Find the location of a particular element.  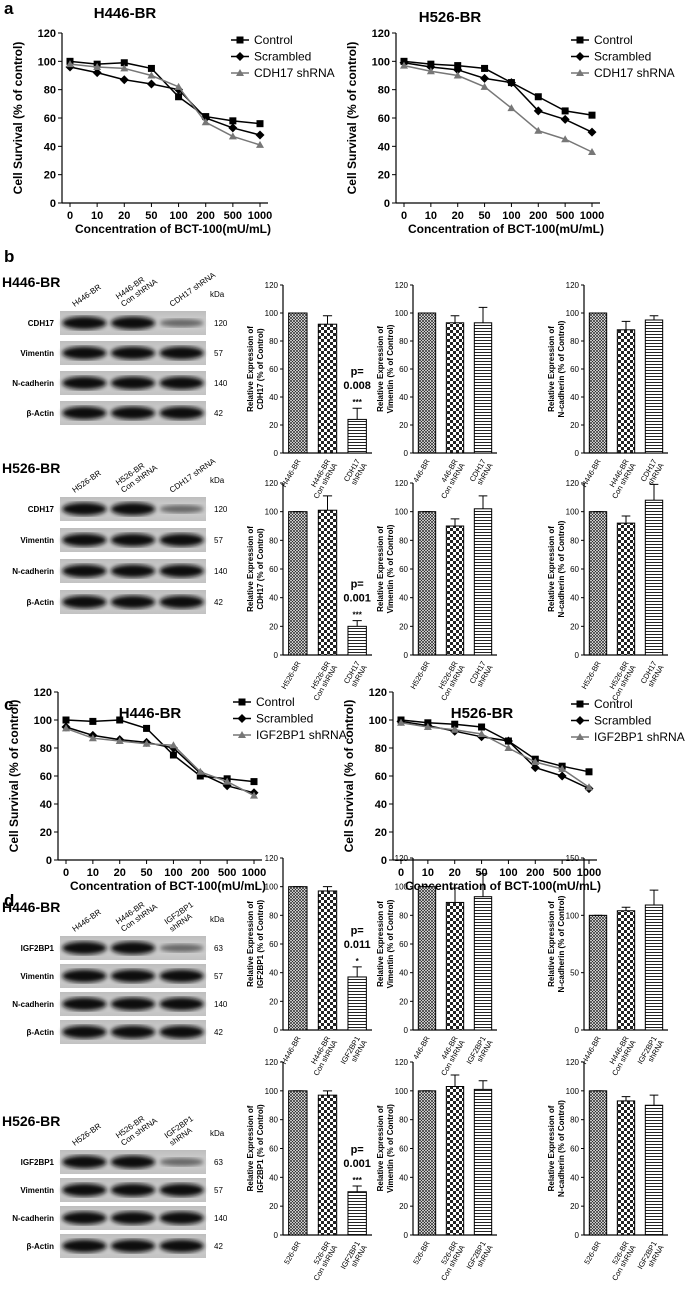

x-tick-label-line: H526-BR is located at coordinates (421, 675).